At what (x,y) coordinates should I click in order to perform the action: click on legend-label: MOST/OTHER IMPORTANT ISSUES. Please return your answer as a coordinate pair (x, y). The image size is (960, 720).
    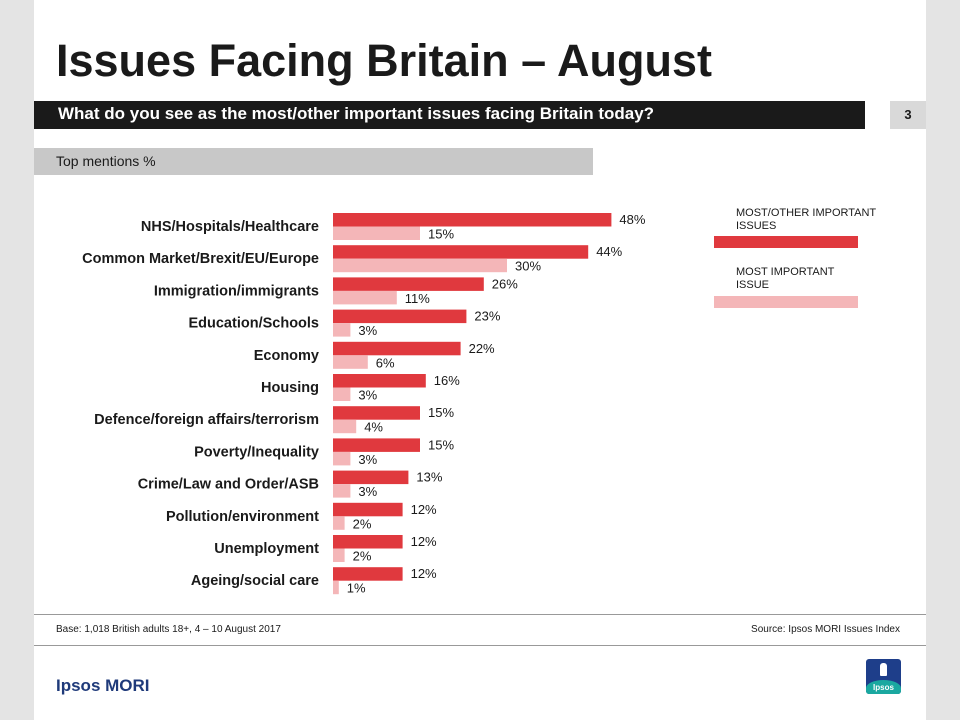
    Looking at the image, I should click on (806, 219).